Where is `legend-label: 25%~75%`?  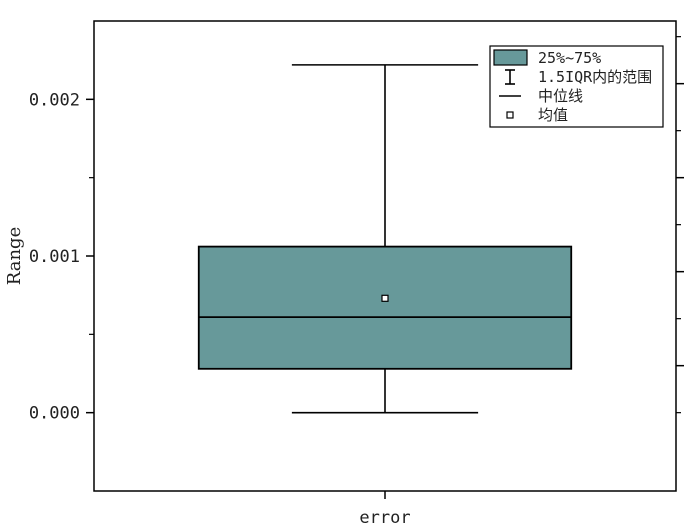
legend-label: 25%~75% is located at coordinates (569, 58).